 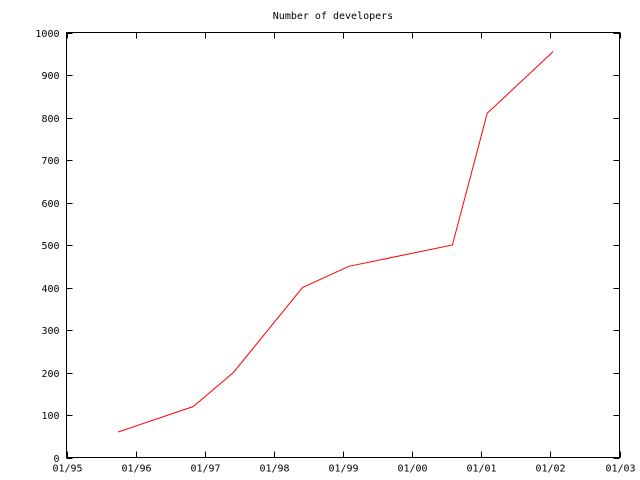 What do you see at coordinates (620, 469) in the screenshot?
I see `x-tick-label: 01/03` at bounding box center [620, 469].